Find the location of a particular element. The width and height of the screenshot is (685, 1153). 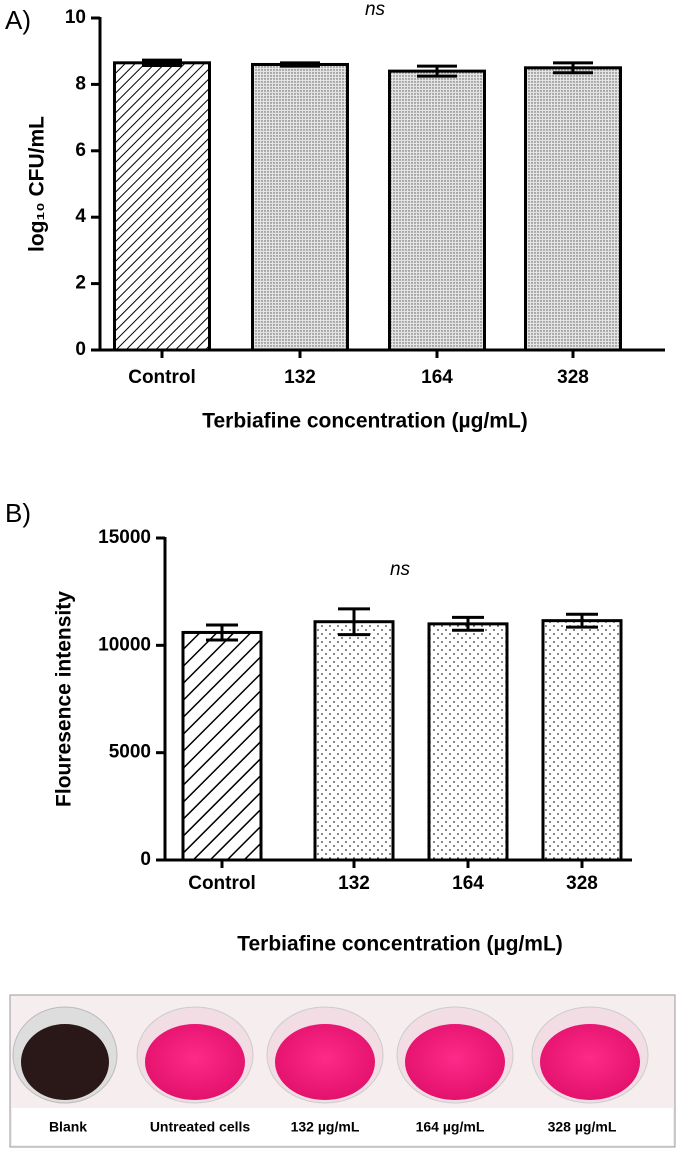

y-tick-label: 10000 is located at coordinates (124, 644).